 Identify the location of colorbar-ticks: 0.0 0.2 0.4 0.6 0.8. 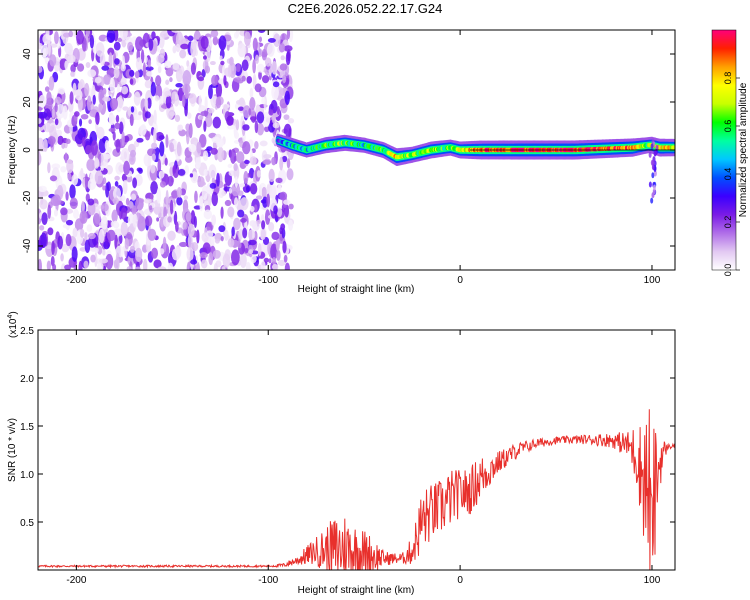
(731, 174).